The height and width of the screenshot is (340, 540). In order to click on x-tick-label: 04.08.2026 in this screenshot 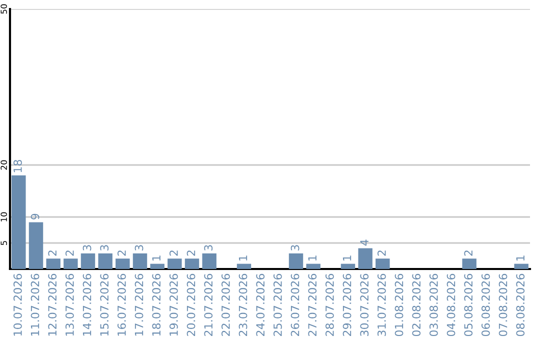, I will do `click(451, 305)`.